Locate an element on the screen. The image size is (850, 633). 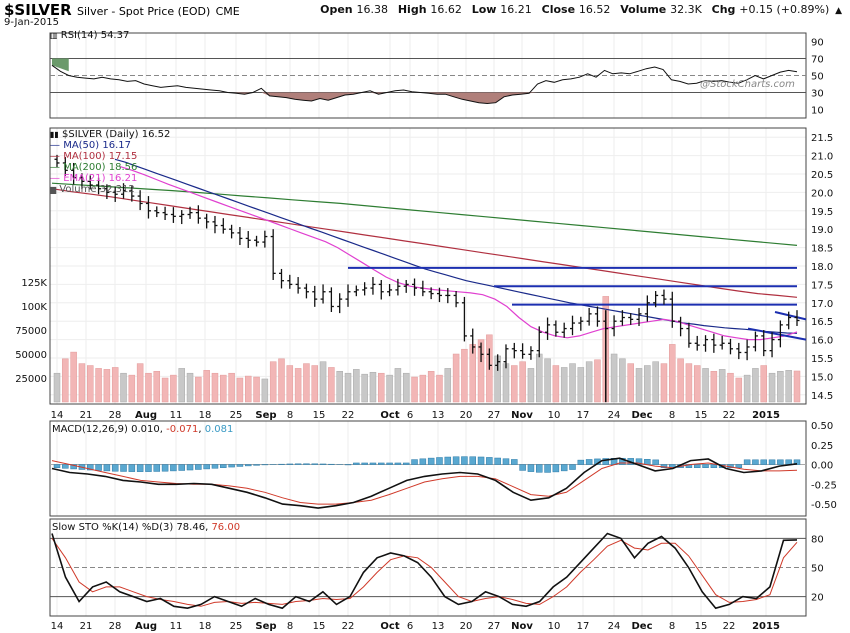
x-tick-label: Oct is located at coordinates (389, 626).